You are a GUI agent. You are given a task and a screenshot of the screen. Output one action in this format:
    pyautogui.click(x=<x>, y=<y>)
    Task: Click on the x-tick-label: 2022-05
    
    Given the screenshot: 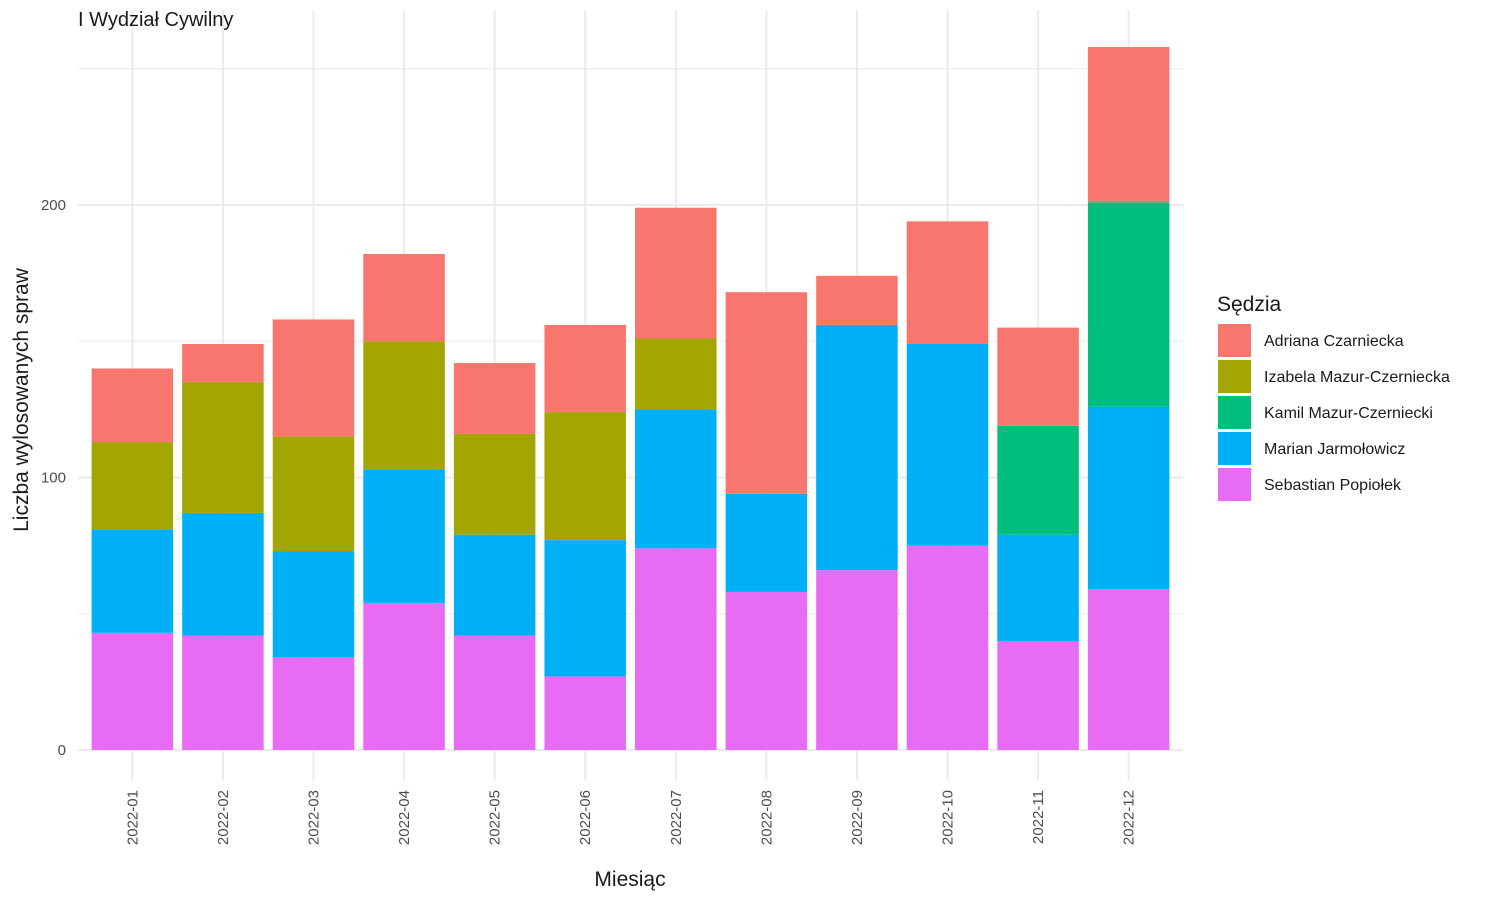 What is the action you would take?
    pyautogui.click(x=495, y=817)
    